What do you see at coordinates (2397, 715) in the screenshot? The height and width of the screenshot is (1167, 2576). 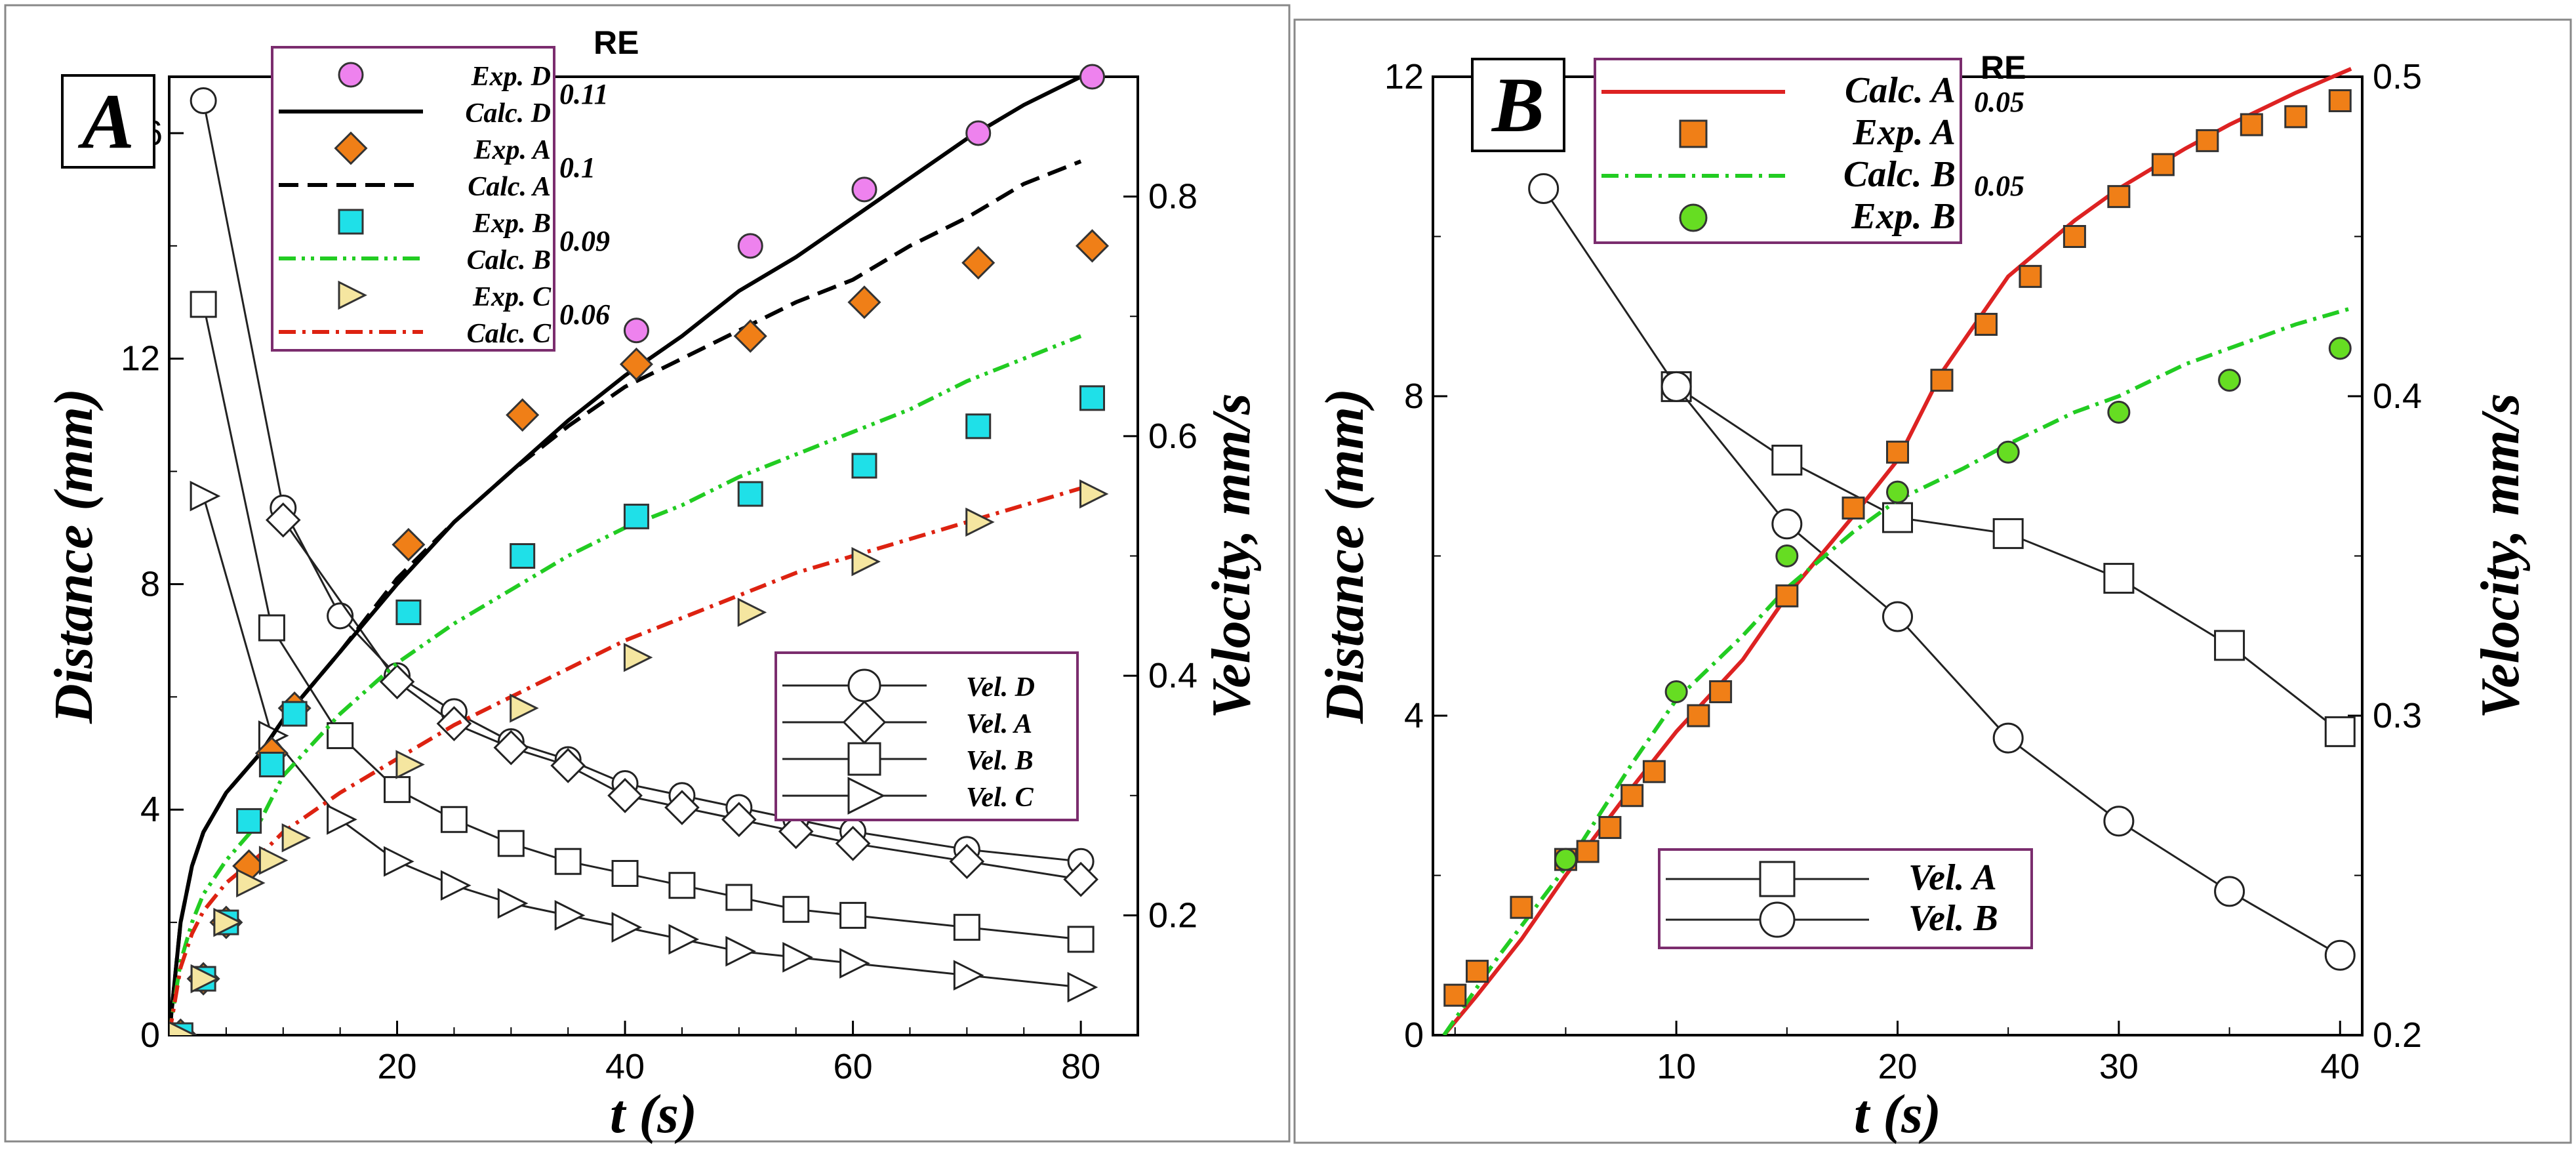 I see `y2-tick-label: 0.3` at bounding box center [2397, 715].